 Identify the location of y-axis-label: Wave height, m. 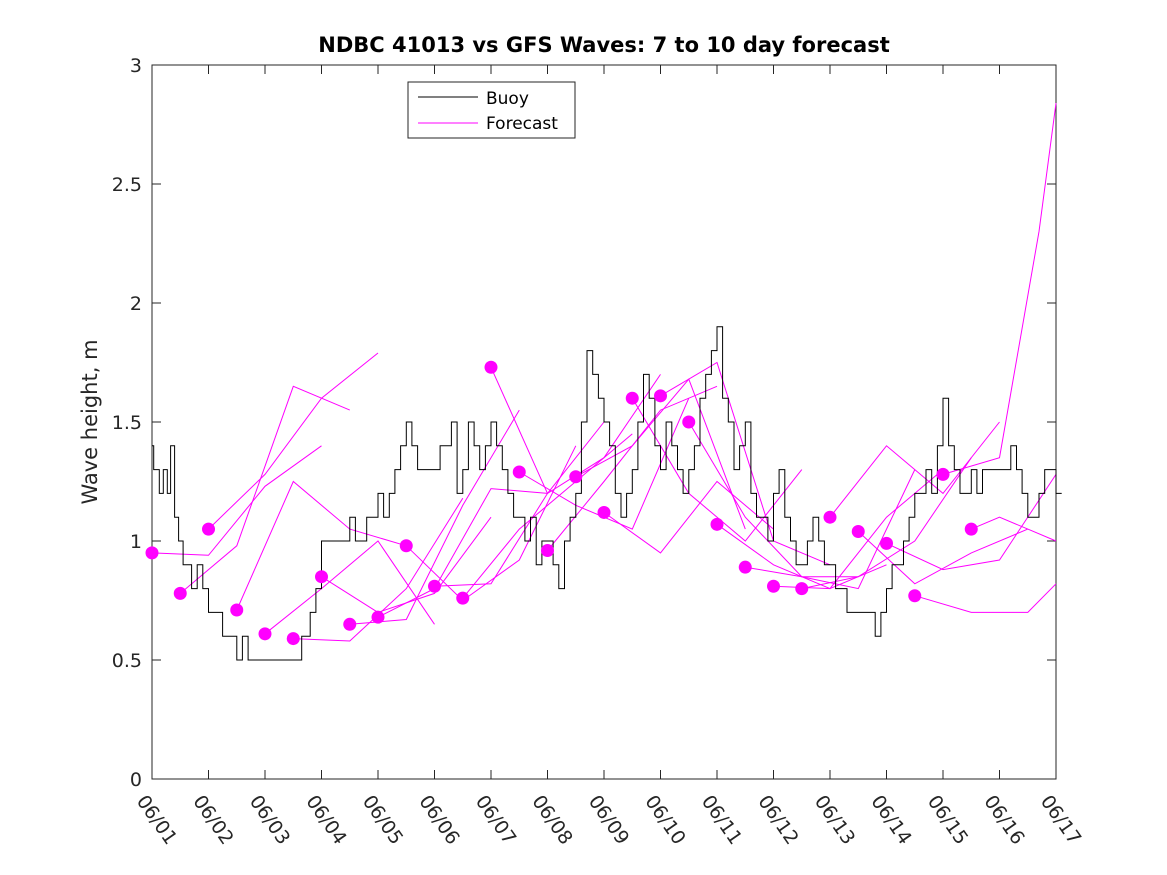
(90, 421).